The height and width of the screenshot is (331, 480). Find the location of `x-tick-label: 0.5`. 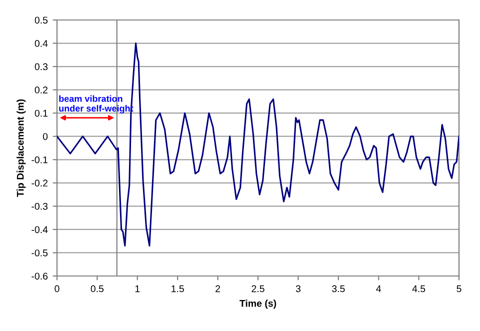

x-tick-label: 0.5 is located at coordinates (97, 288).